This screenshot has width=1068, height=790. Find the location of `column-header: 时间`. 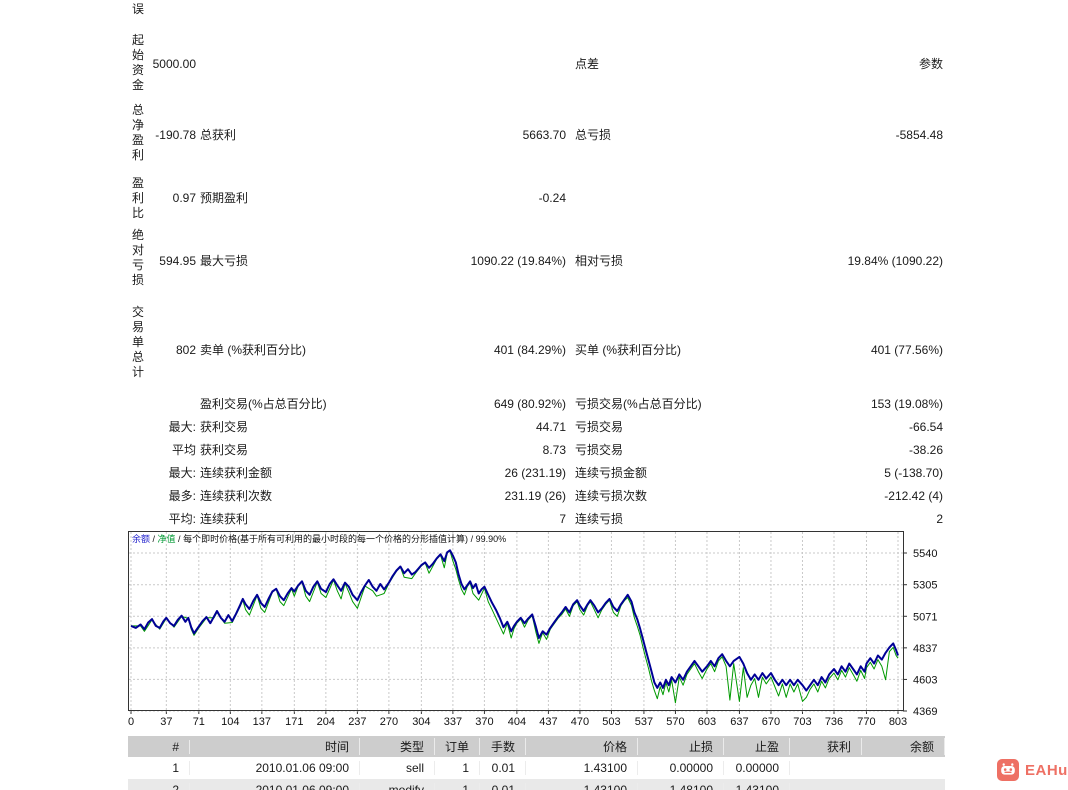

column-header: 时间 is located at coordinates (275, 746).